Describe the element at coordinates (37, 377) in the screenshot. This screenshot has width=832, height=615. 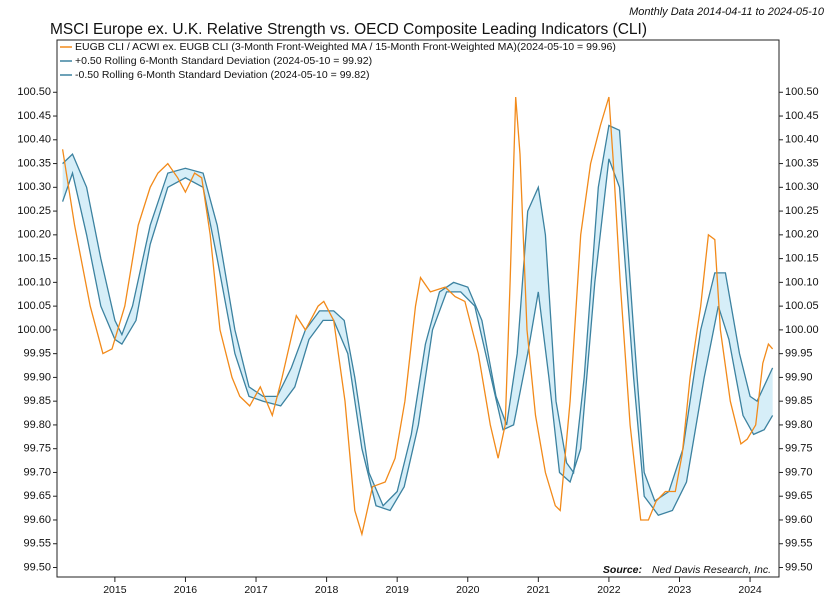
I see `y-tick-label: 99.90` at that location.